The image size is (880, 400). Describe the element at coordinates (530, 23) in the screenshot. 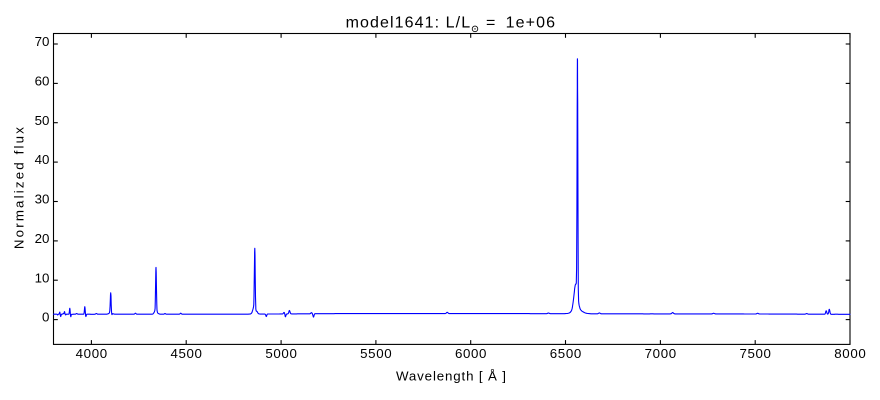

I see `svg-text: 1e+06` at that location.